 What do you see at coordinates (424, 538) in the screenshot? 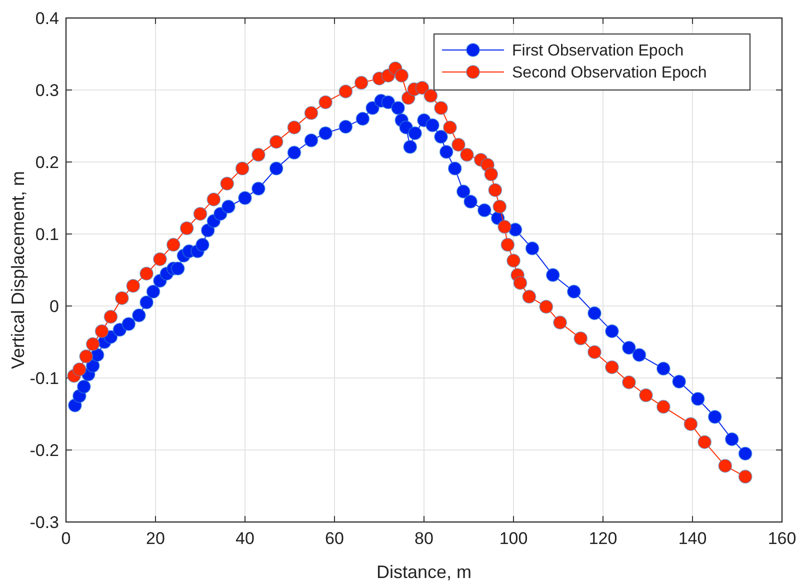
I see `x-tick-label: 80` at bounding box center [424, 538].